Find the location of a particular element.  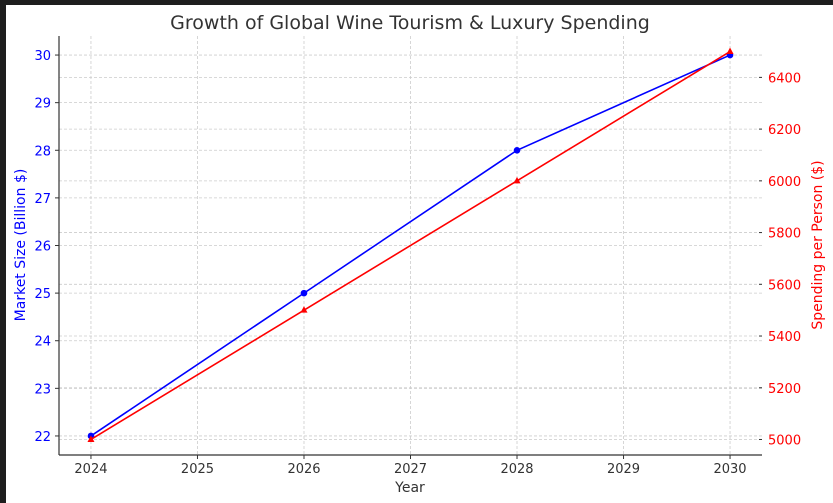

y-axis-label-right: Spending per Person ($) is located at coordinates (818, 244).